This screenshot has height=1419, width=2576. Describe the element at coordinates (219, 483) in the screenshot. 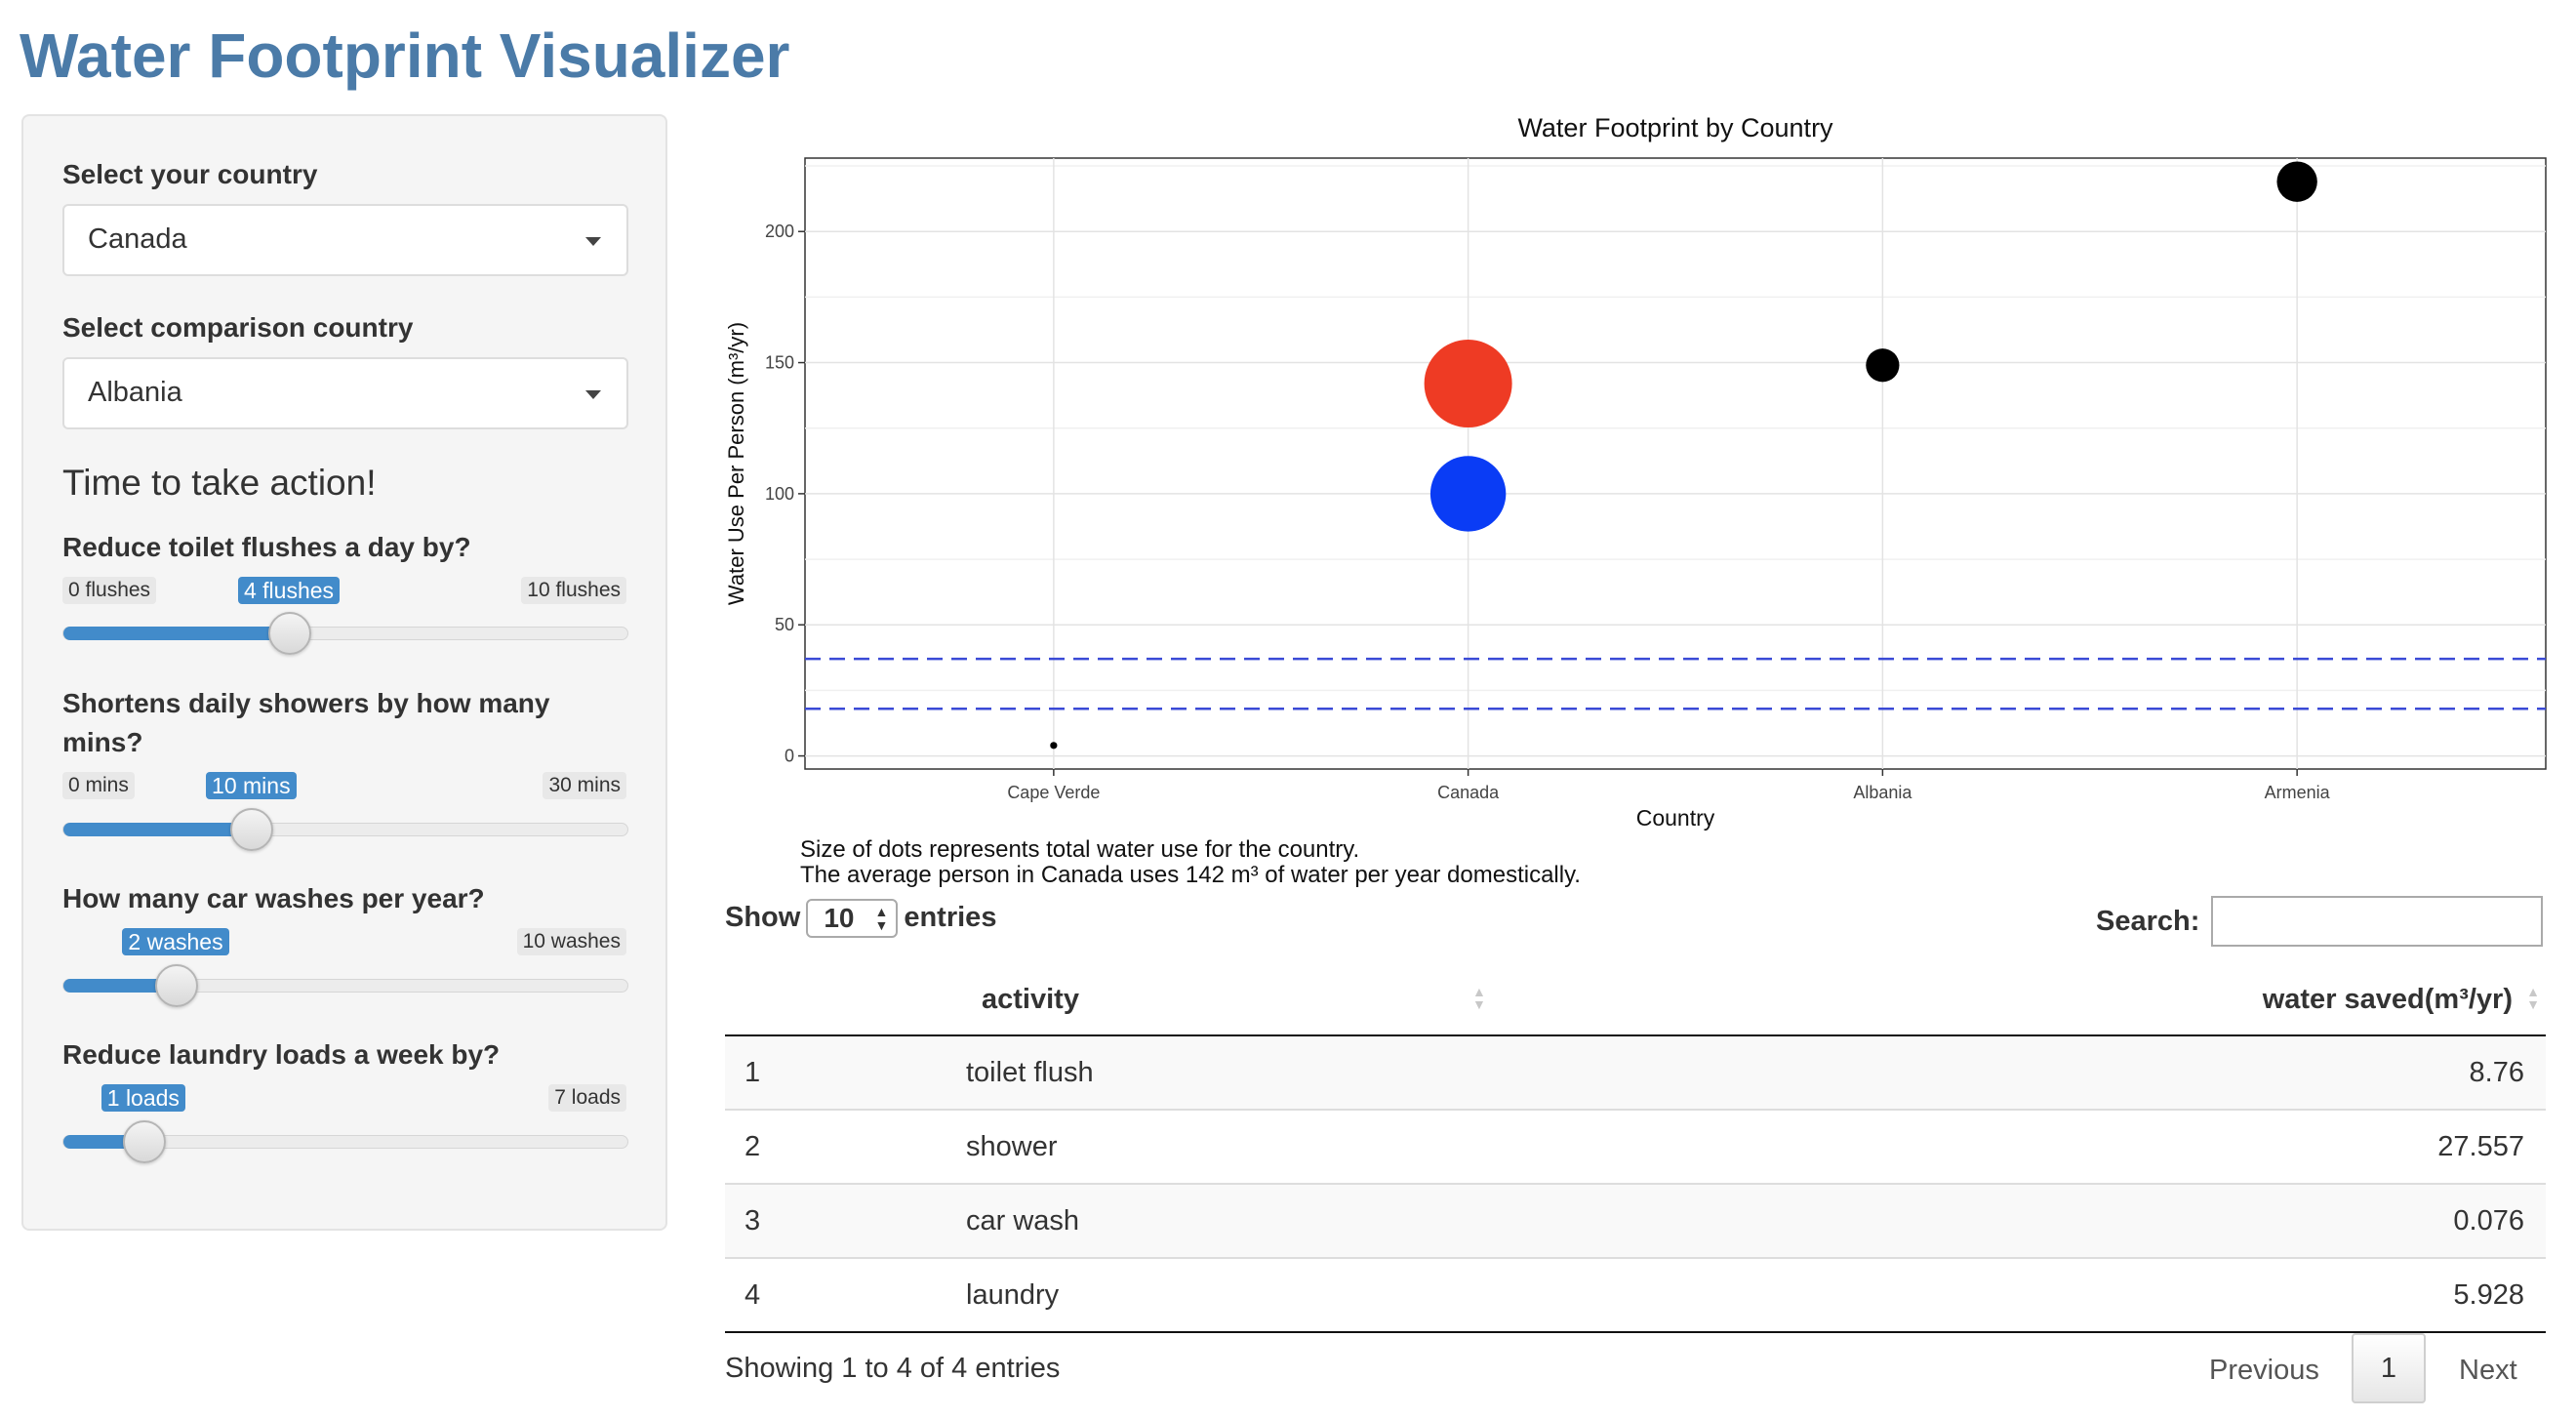

I see `action-heading: Time to take action!` at that location.